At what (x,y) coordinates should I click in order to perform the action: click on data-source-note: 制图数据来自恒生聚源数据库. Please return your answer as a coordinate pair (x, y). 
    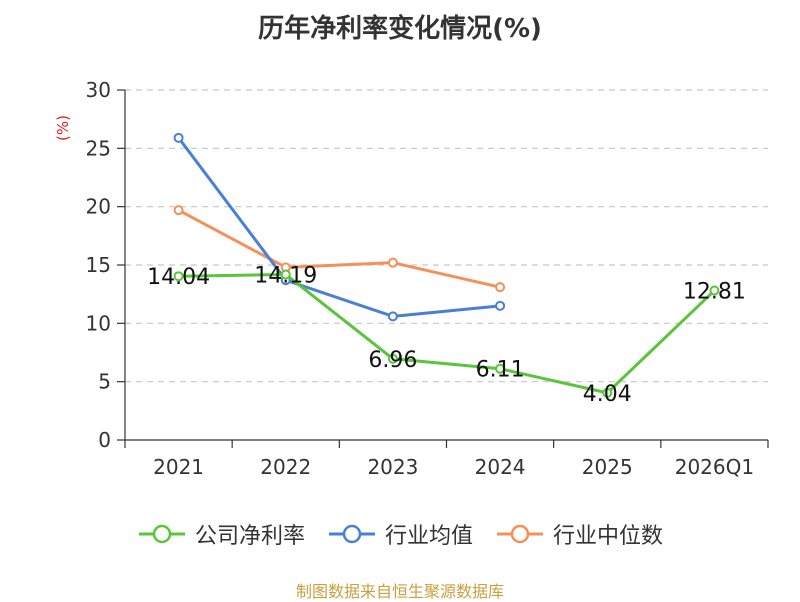
    Looking at the image, I should click on (399, 591).